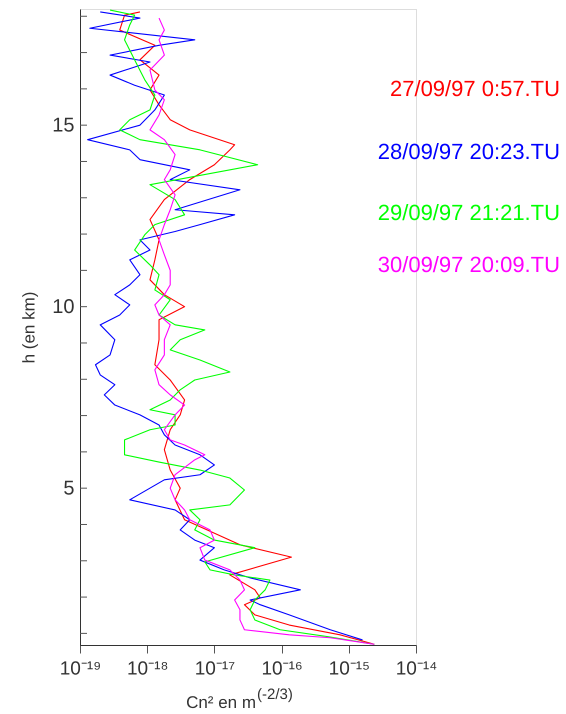 This screenshot has width=566, height=714. Describe the element at coordinates (63, 307) in the screenshot. I see `y-tick-label: 10` at that location.